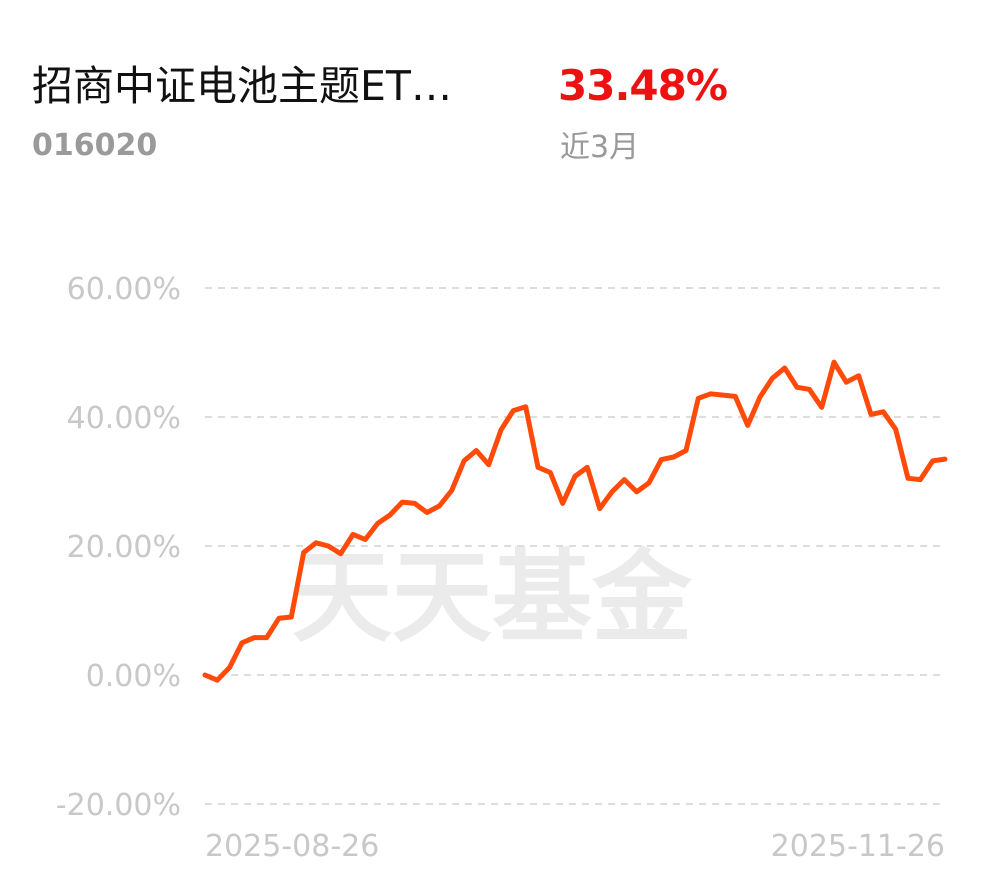 The height and width of the screenshot is (878, 990). Describe the element at coordinates (95, 145) in the screenshot. I see `fund-code: 016020` at that location.